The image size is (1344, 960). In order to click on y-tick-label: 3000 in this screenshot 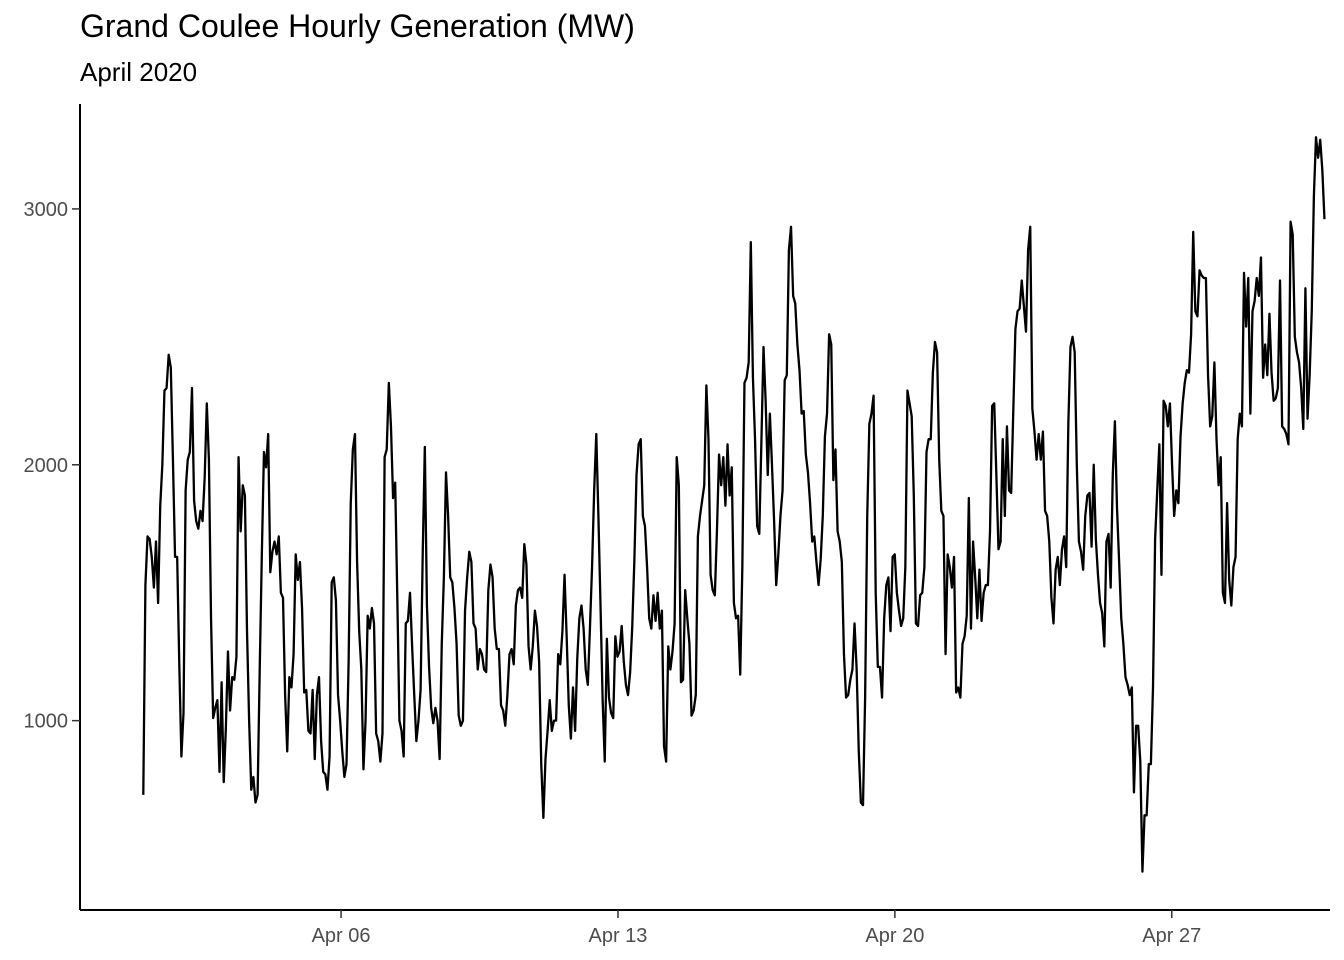, I will do `click(46, 210)`.